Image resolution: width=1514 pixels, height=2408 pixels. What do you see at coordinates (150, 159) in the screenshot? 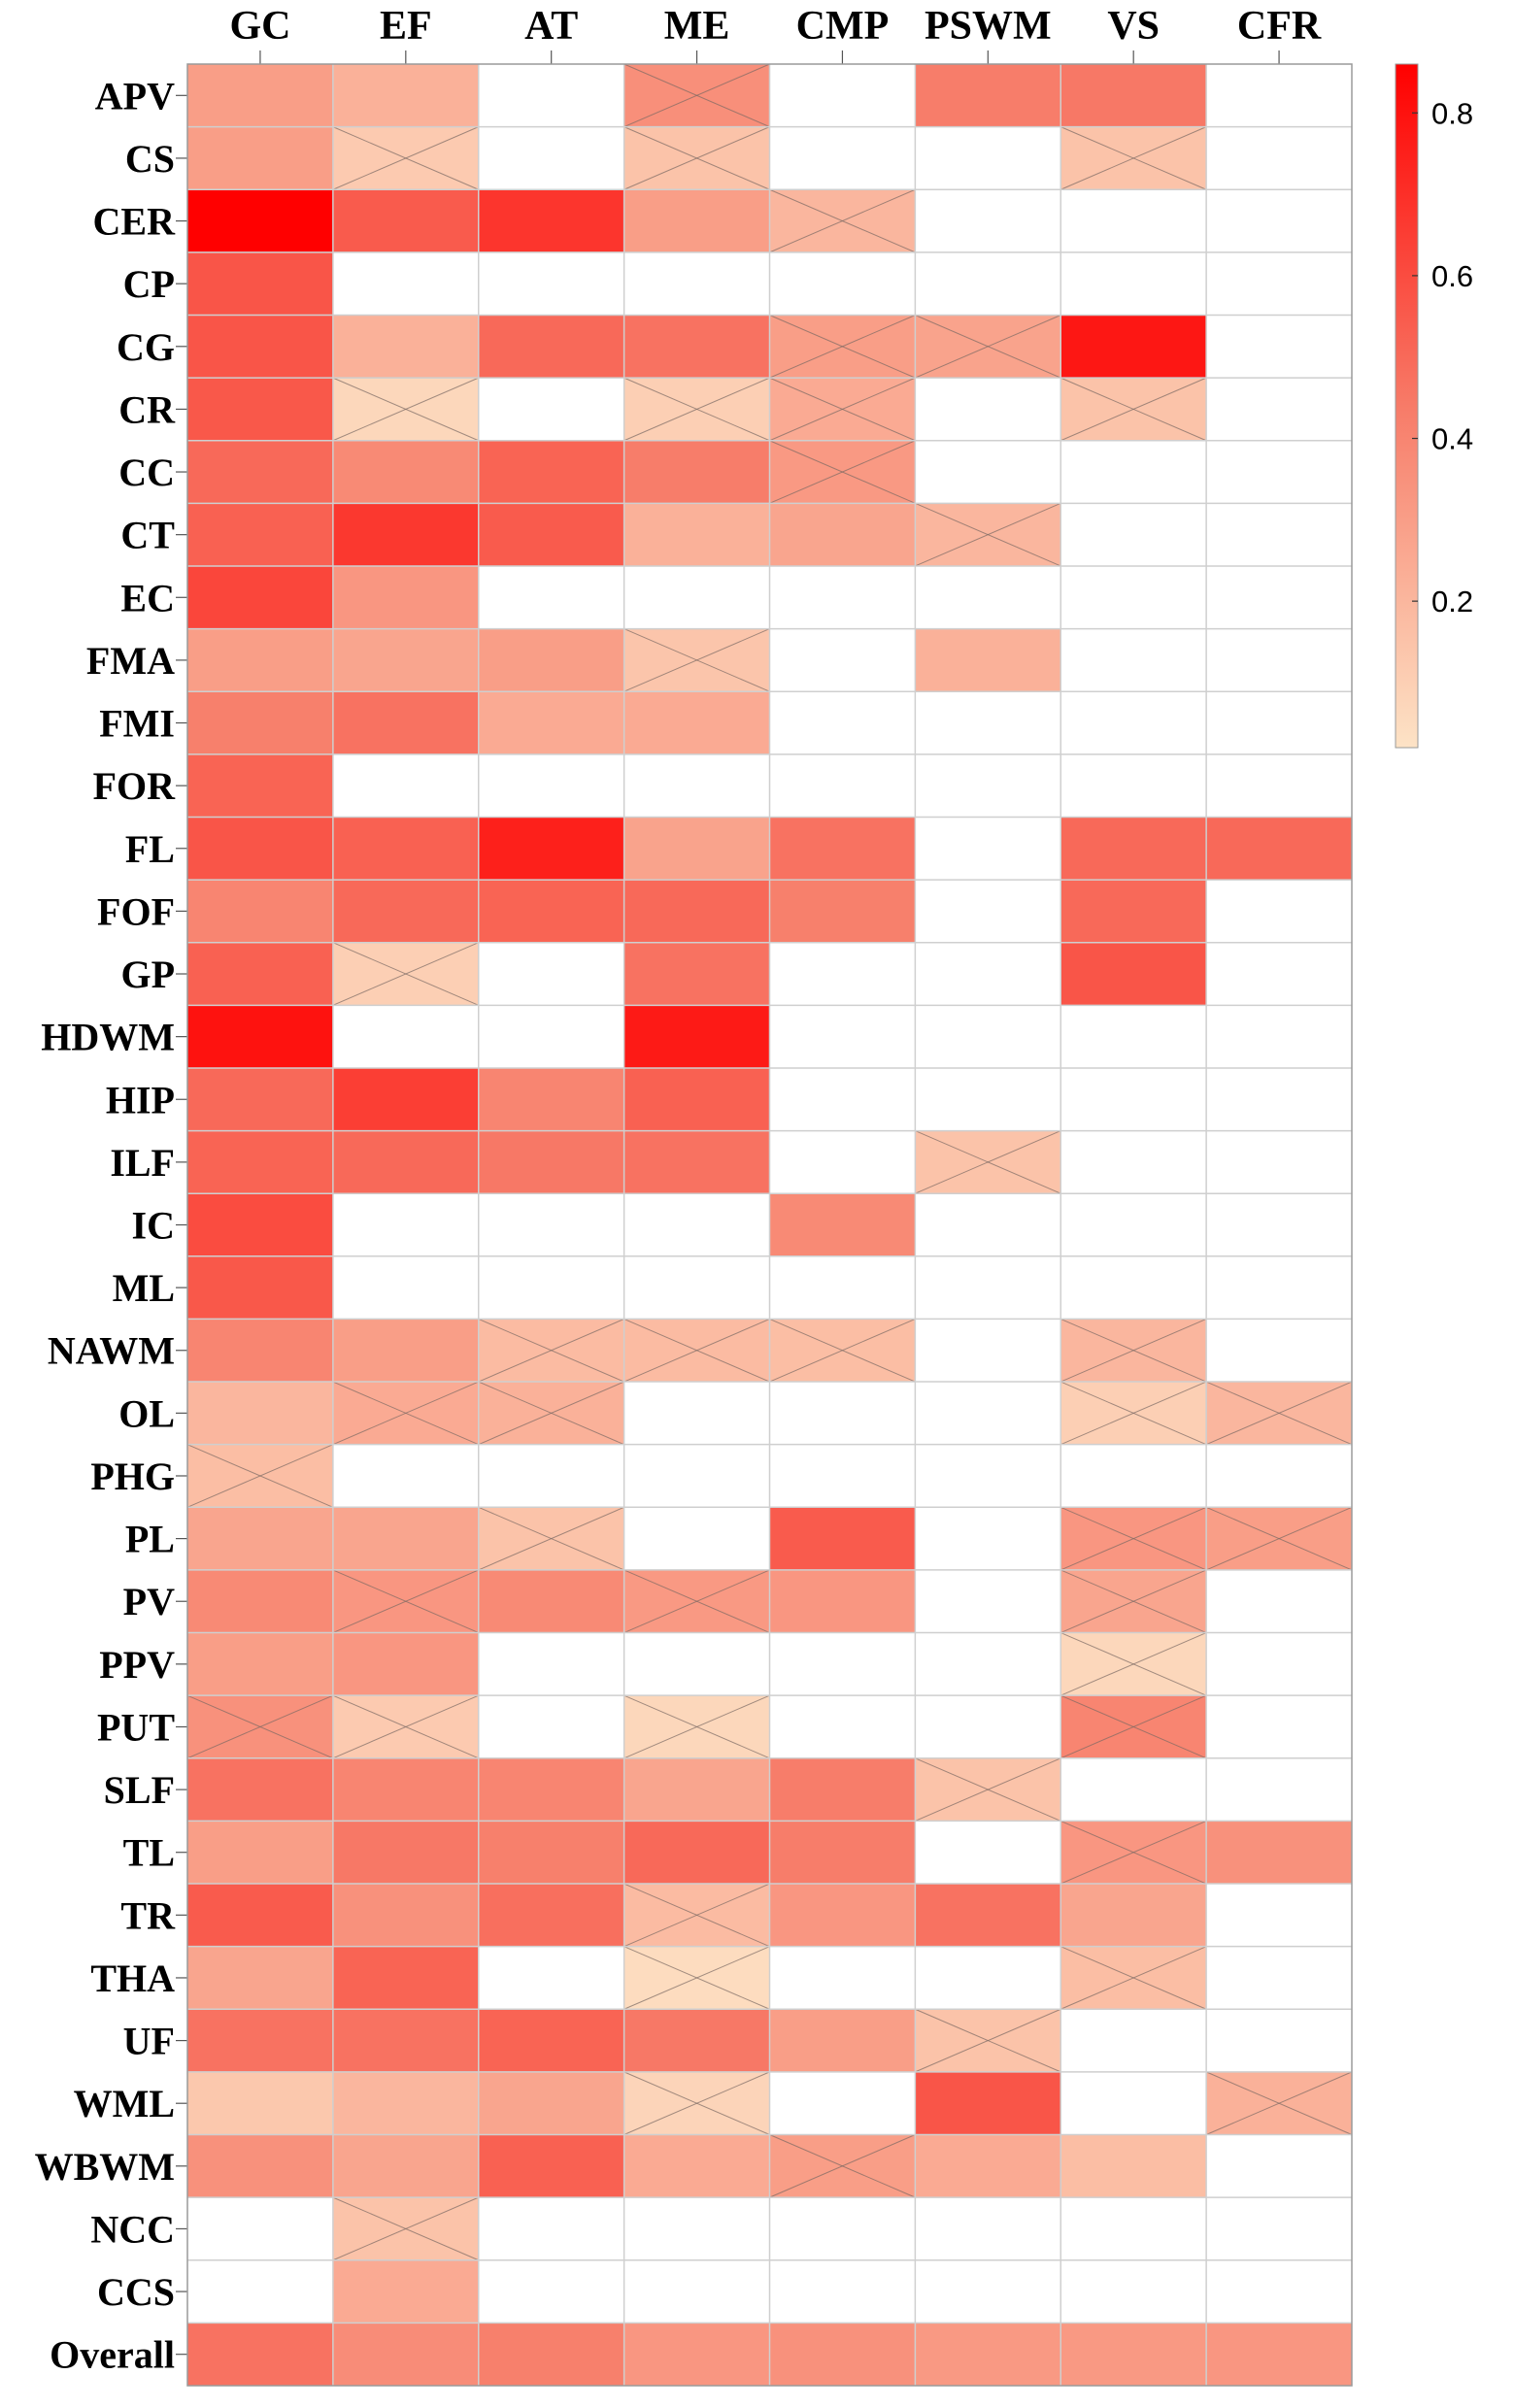
I see `row-label-cs: CS` at bounding box center [150, 159].